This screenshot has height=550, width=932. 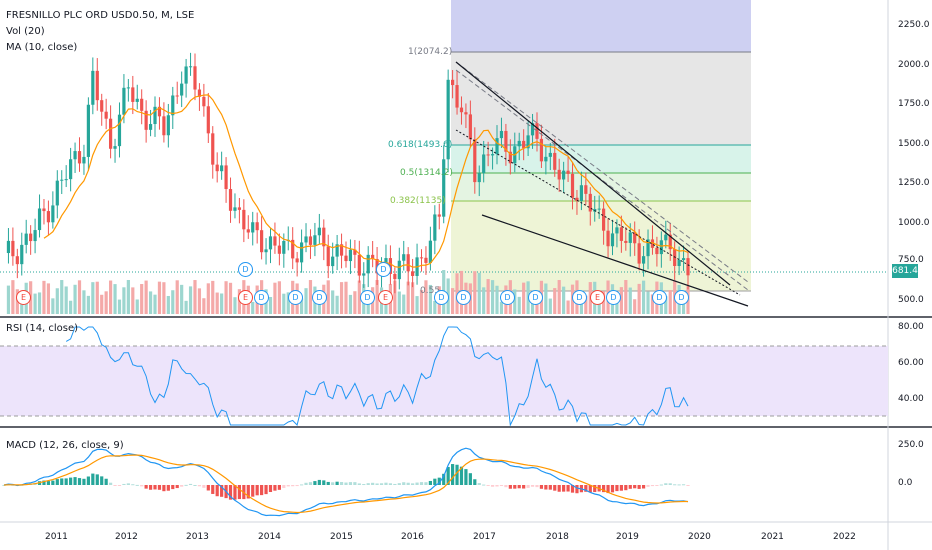 I want to click on trendline-channel-top, so click(x=593, y=173).